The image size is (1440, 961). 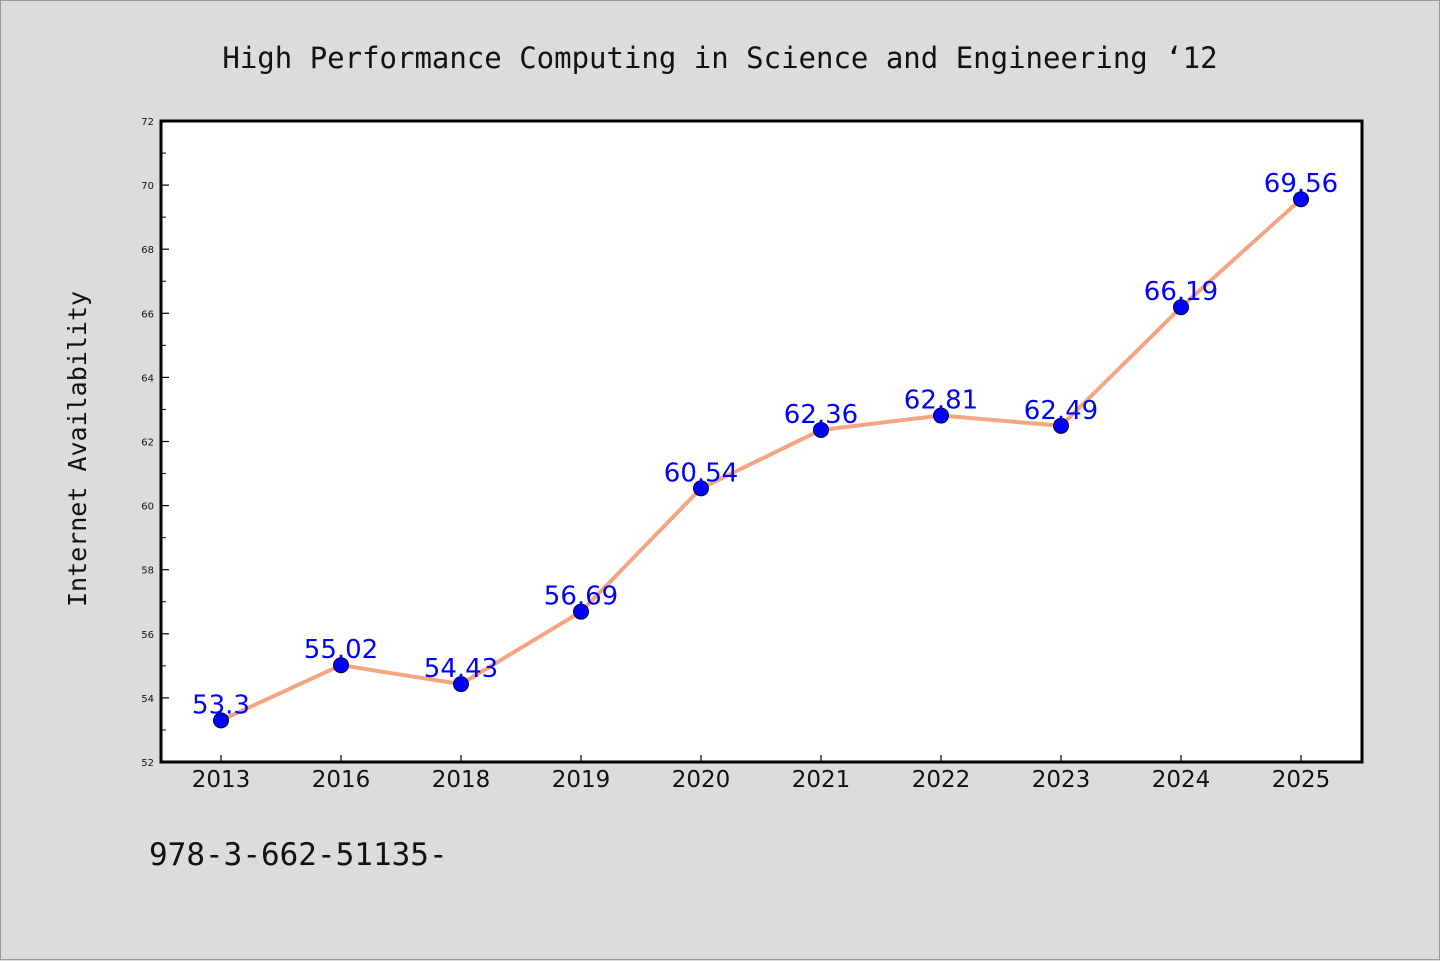 What do you see at coordinates (1061, 780) in the screenshot?
I see `x-tick-label: 2023` at bounding box center [1061, 780].